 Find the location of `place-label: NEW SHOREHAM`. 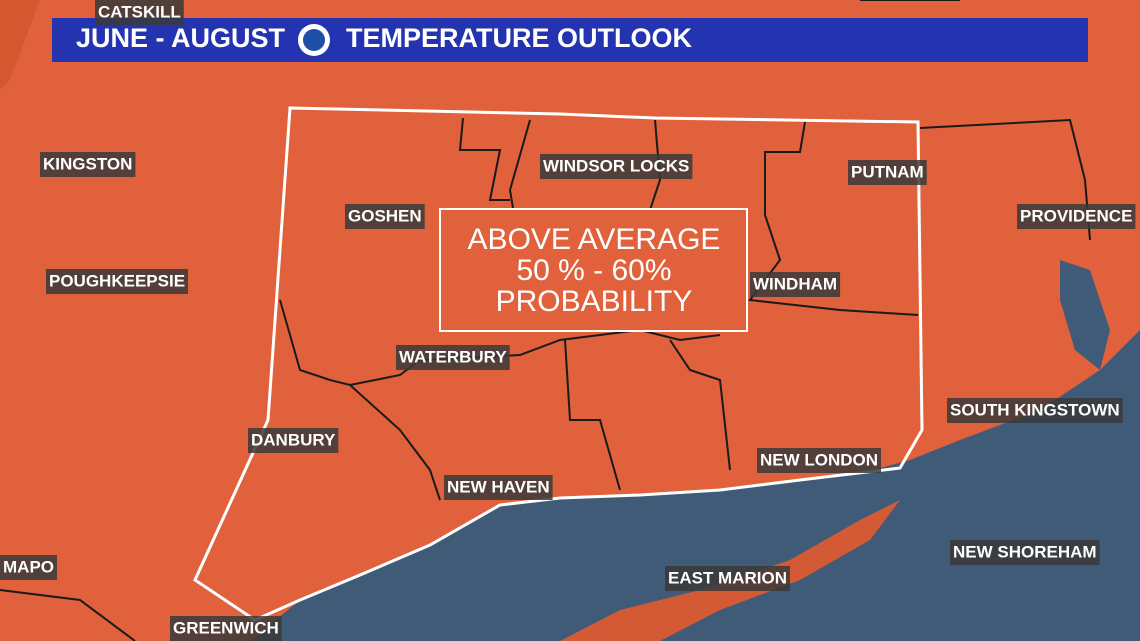

place-label: NEW SHOREHAM is located at coordinates (1025, 551).